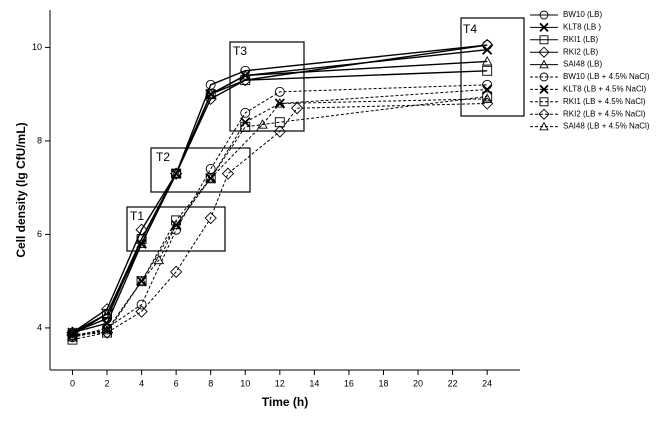 The image size is (660, 428). I want to click on x-tick-label: 24, so click(487, 383).